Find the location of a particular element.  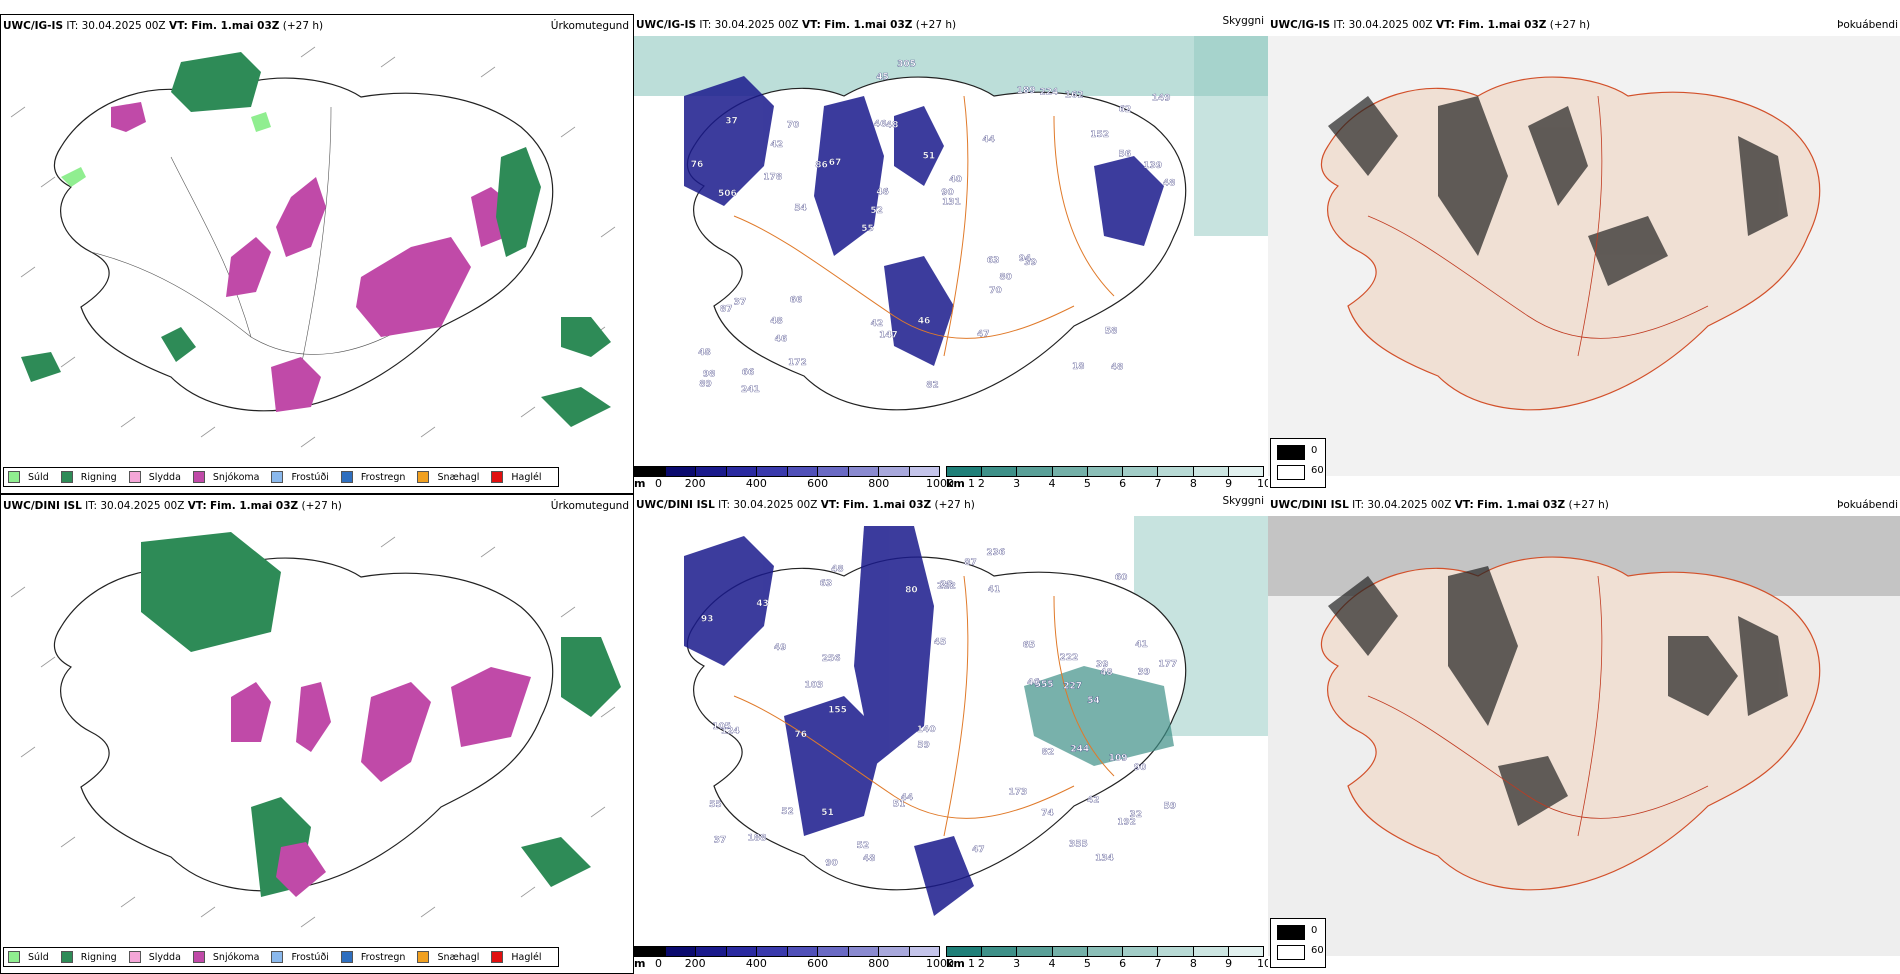

visibility-value-label: 52 is located at coordinates (787, 812).